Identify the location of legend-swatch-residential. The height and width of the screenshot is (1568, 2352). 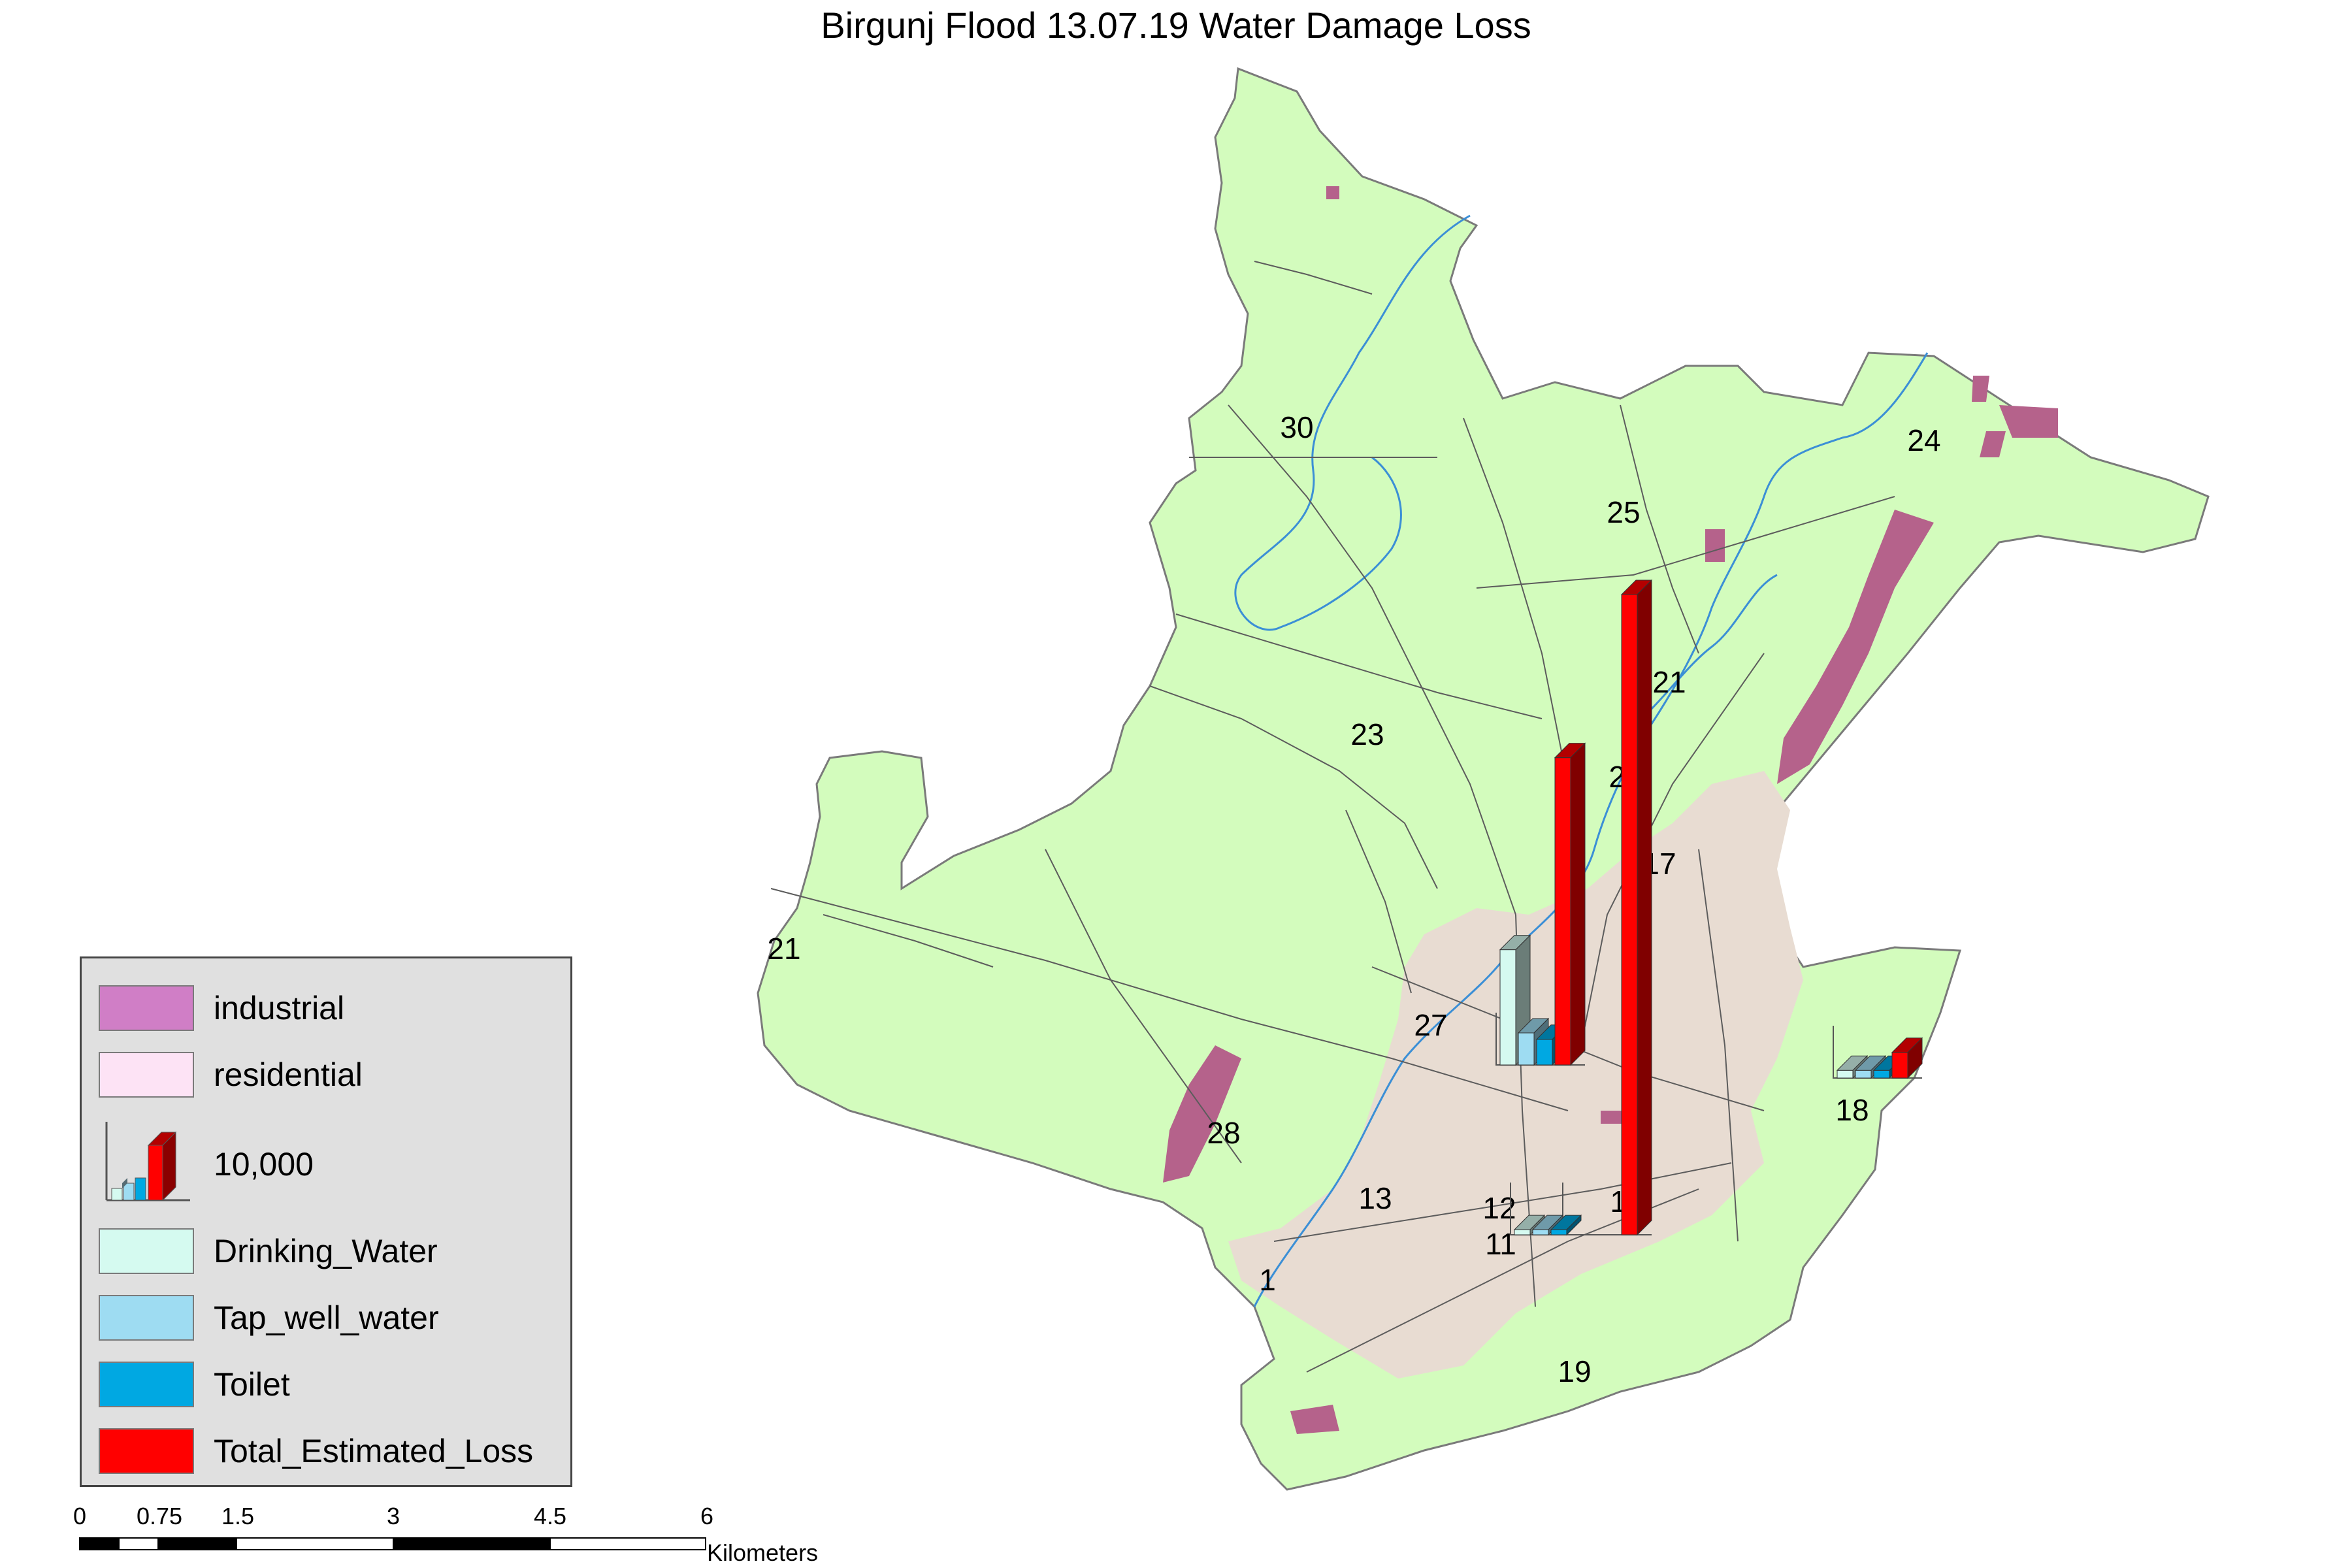
(146, 1075).